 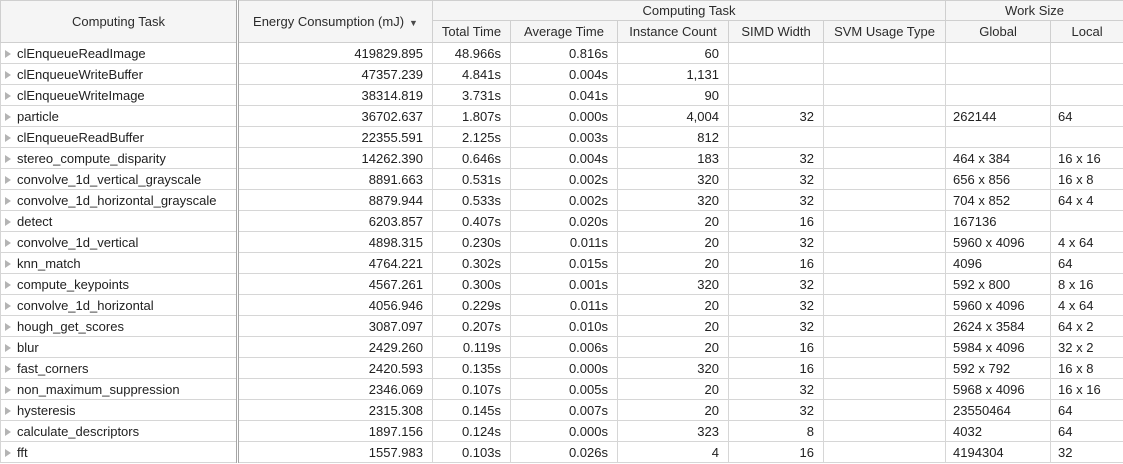 I want to click on group-header-work-size: Work Size, so click(x=1034, y=10).